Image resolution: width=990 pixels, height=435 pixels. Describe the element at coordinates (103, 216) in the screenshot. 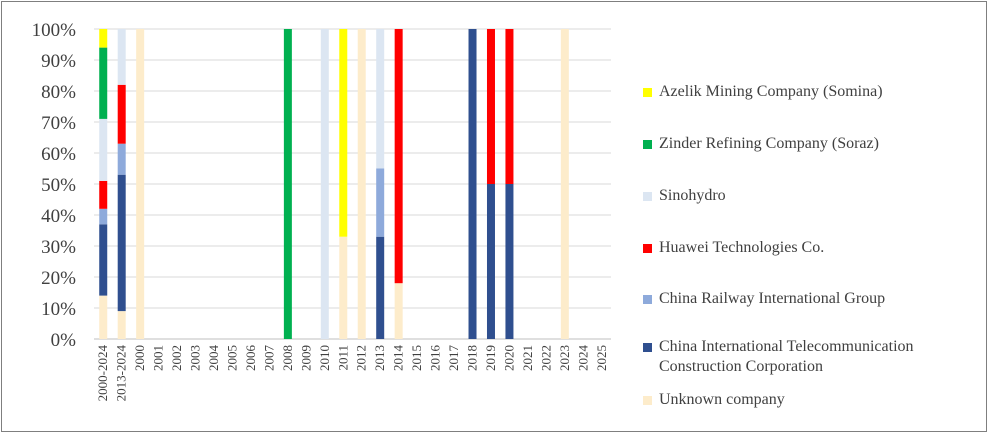

I see `bar-segment-2000-2024-china-railway-international-group` at that location.